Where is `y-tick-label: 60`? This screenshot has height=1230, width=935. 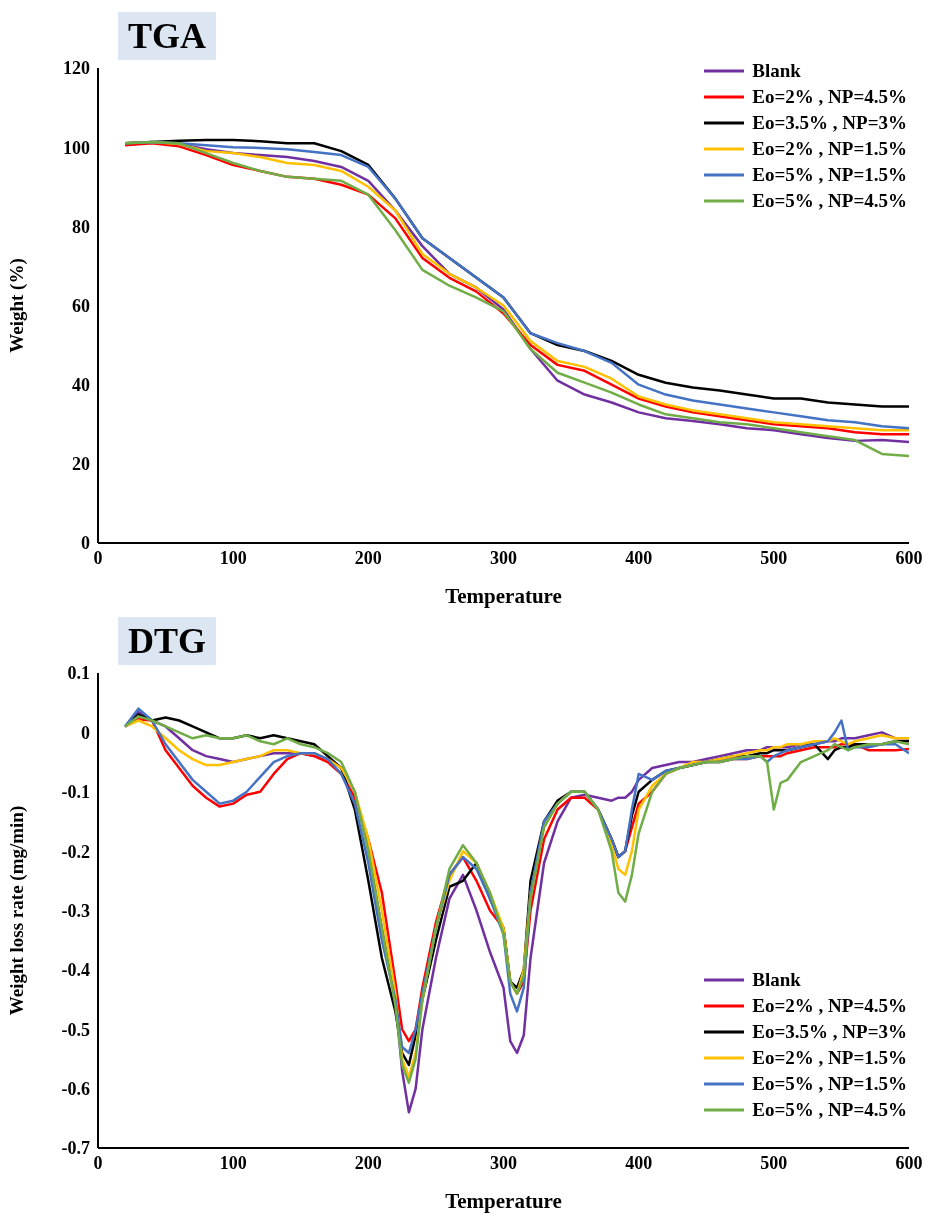 y-tick-label: 60 is located at coordinates (81, 305).